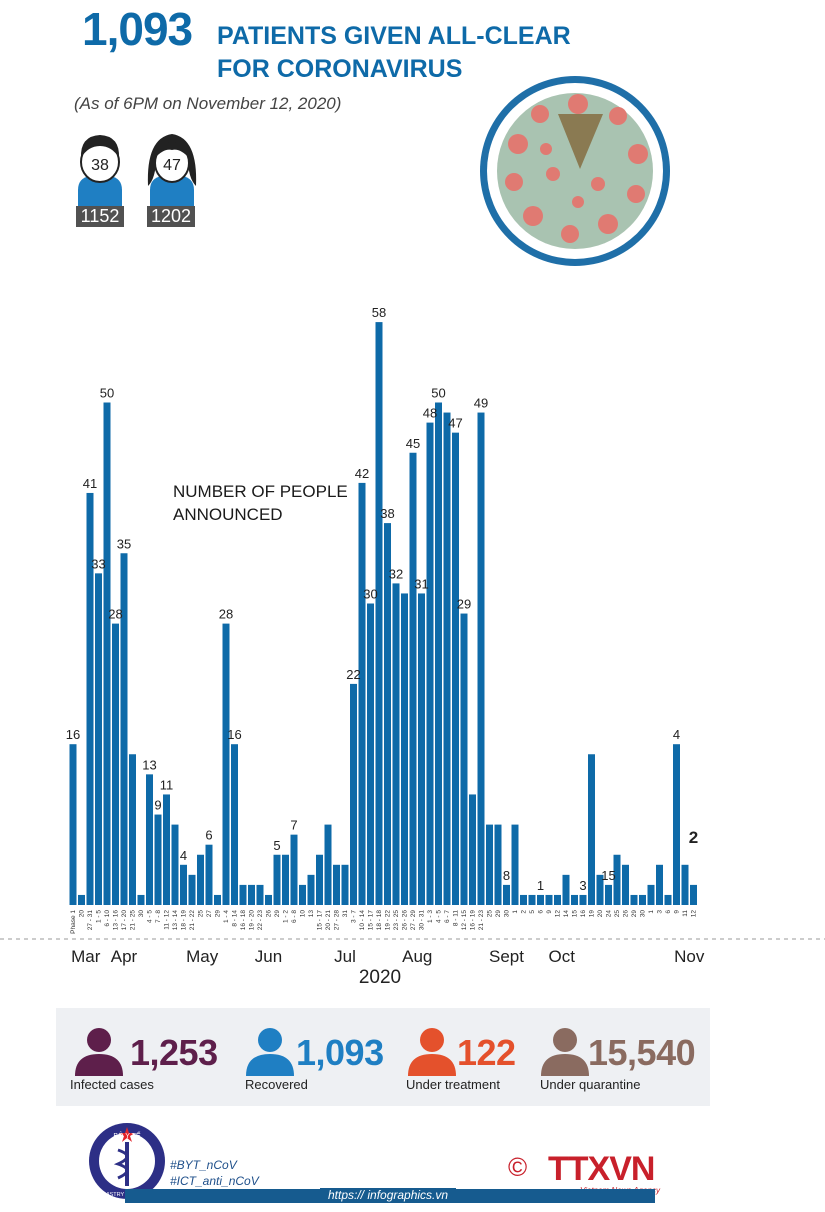  Describe the element at coordinates (379, 312) in the screenshot. I see `chart-data-label: 58` at that location.